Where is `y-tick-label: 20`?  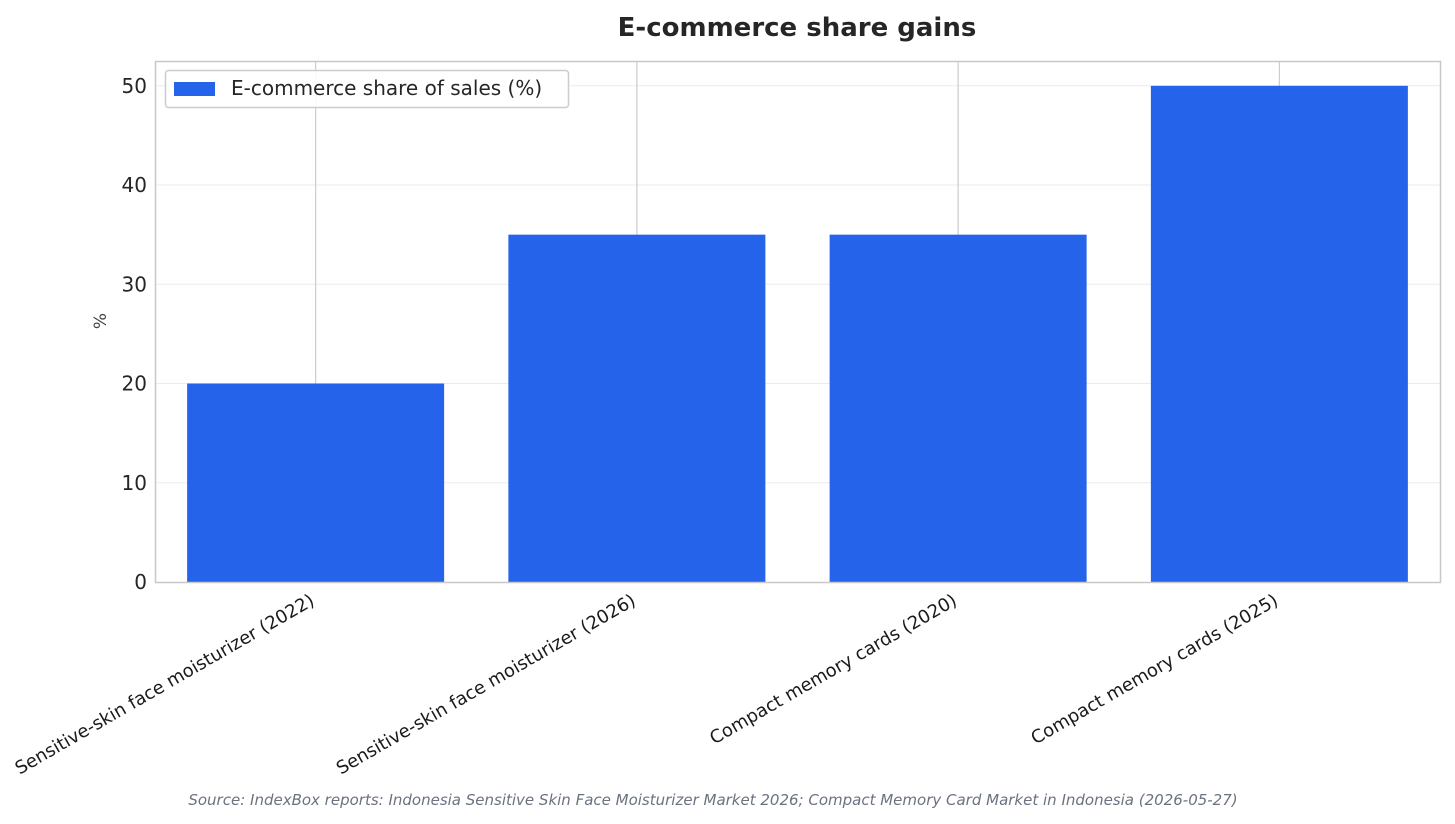 y-tick-label: 20 is located at coordinates (134, 384).